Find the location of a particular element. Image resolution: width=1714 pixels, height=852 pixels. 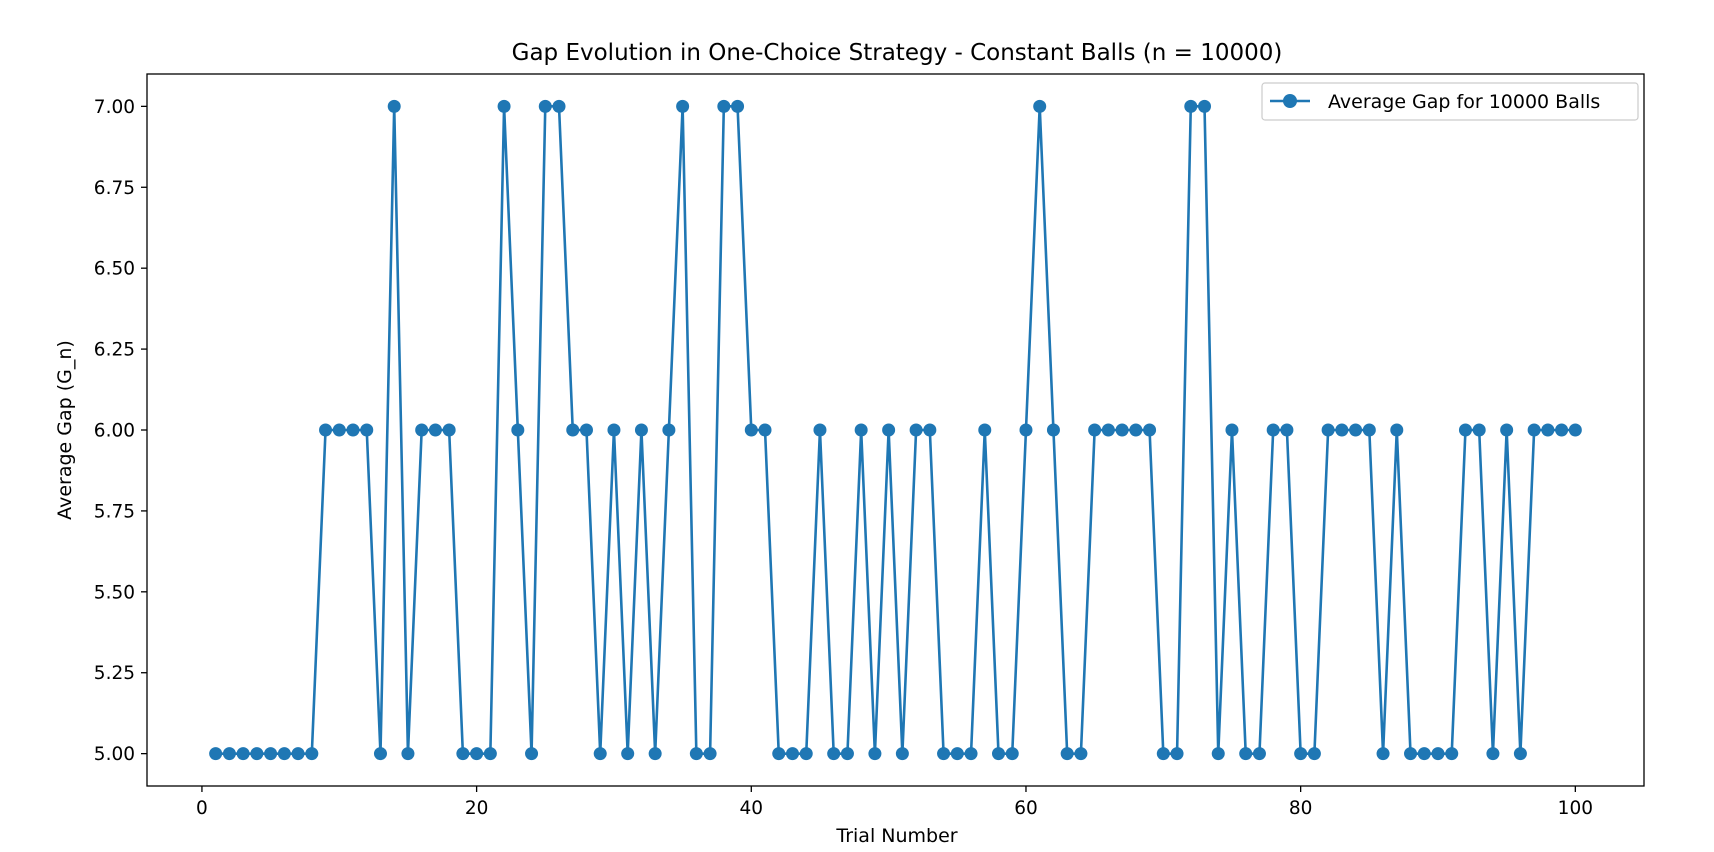

y-tick-label: 7.00 is located at coordinates (114, 107).